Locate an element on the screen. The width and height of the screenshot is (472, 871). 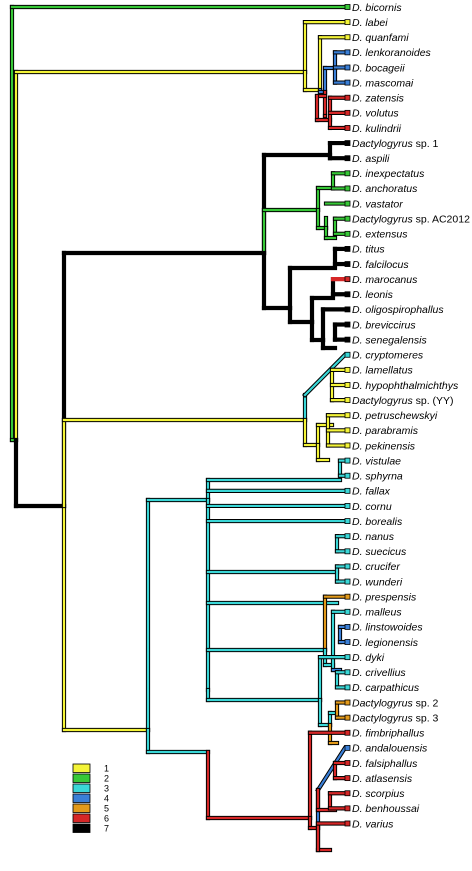
species-name: kulindrii is located at coordinates (382, 129).